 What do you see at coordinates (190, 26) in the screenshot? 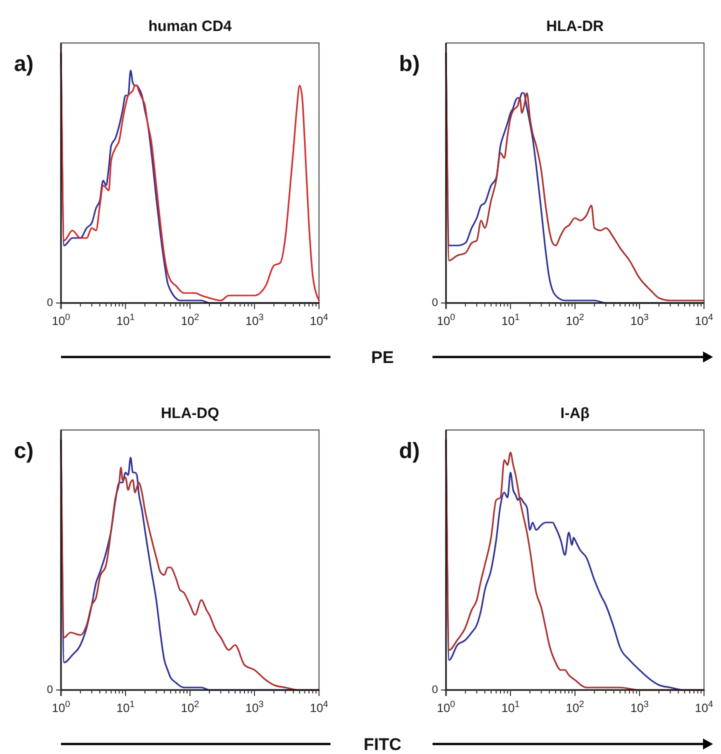
I see `chart-title: human CD4` at bounding box center [190, 26].